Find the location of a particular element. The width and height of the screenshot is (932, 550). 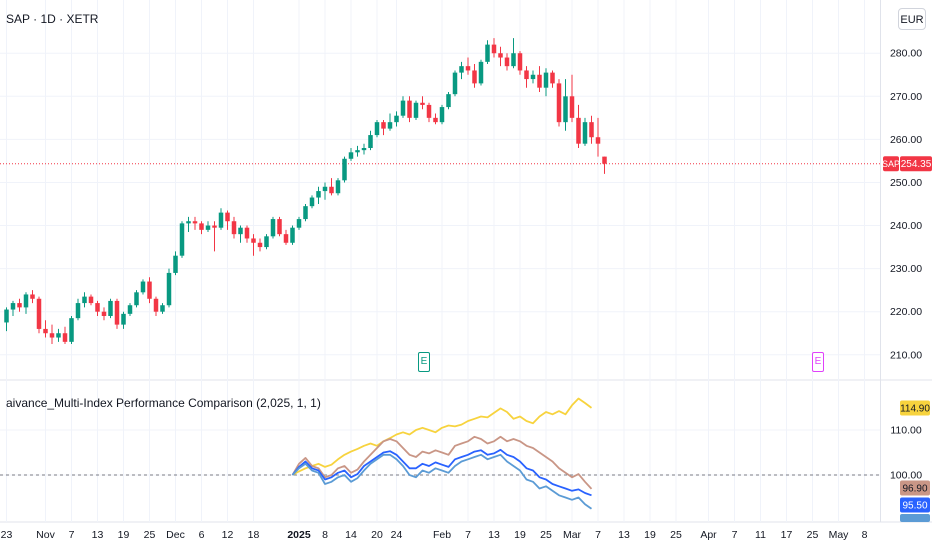

x-tick-label: 18 is located at coordinates (254, 535).